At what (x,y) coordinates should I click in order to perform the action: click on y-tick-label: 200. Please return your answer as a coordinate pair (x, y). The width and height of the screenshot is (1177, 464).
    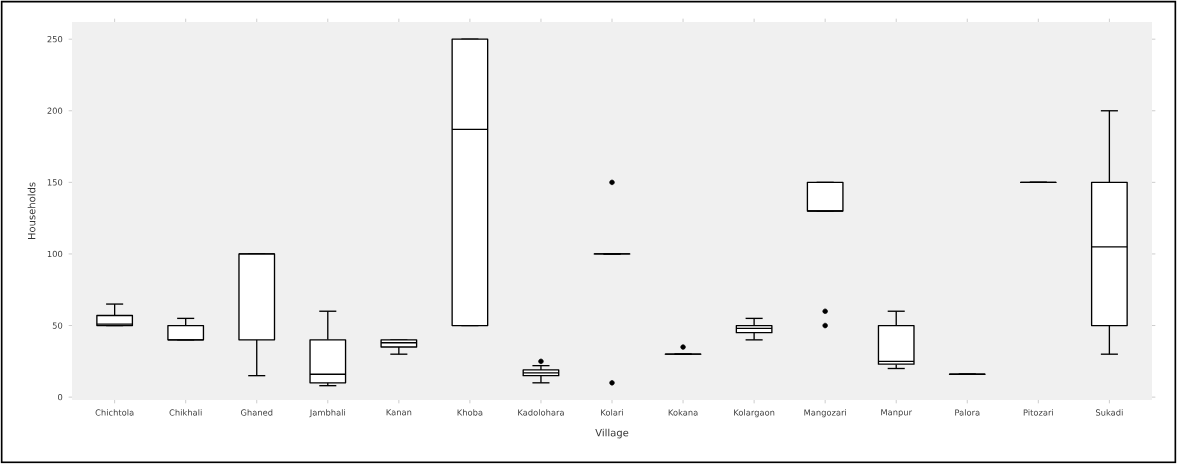
    Looking at the image, I should click on (55, 110).